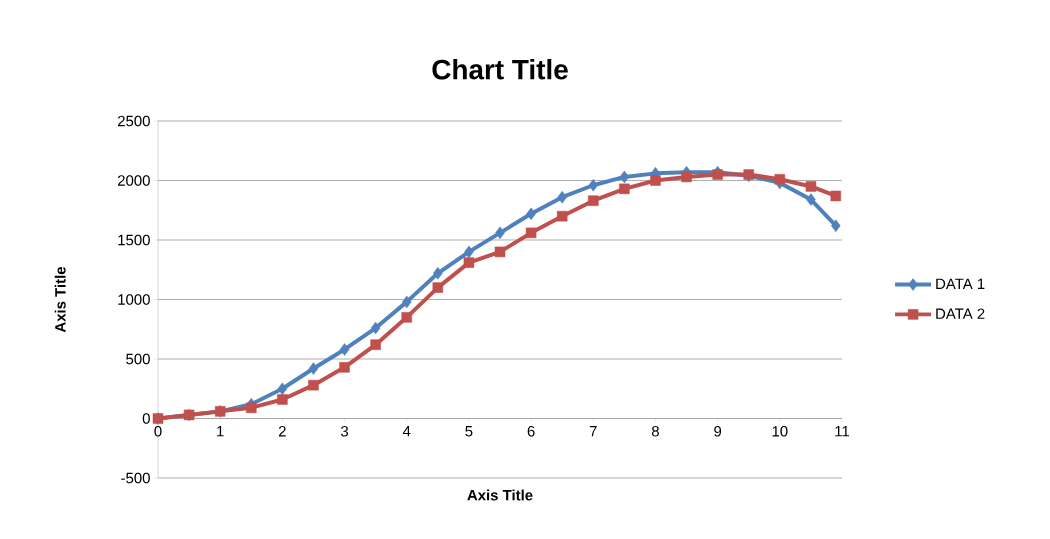 This screenshot has height=539, width=1050. What do you see at coordinates (134, 299) in the screenshot?
I see `y-tick-label: 1000` at bounding box center [134, 299].